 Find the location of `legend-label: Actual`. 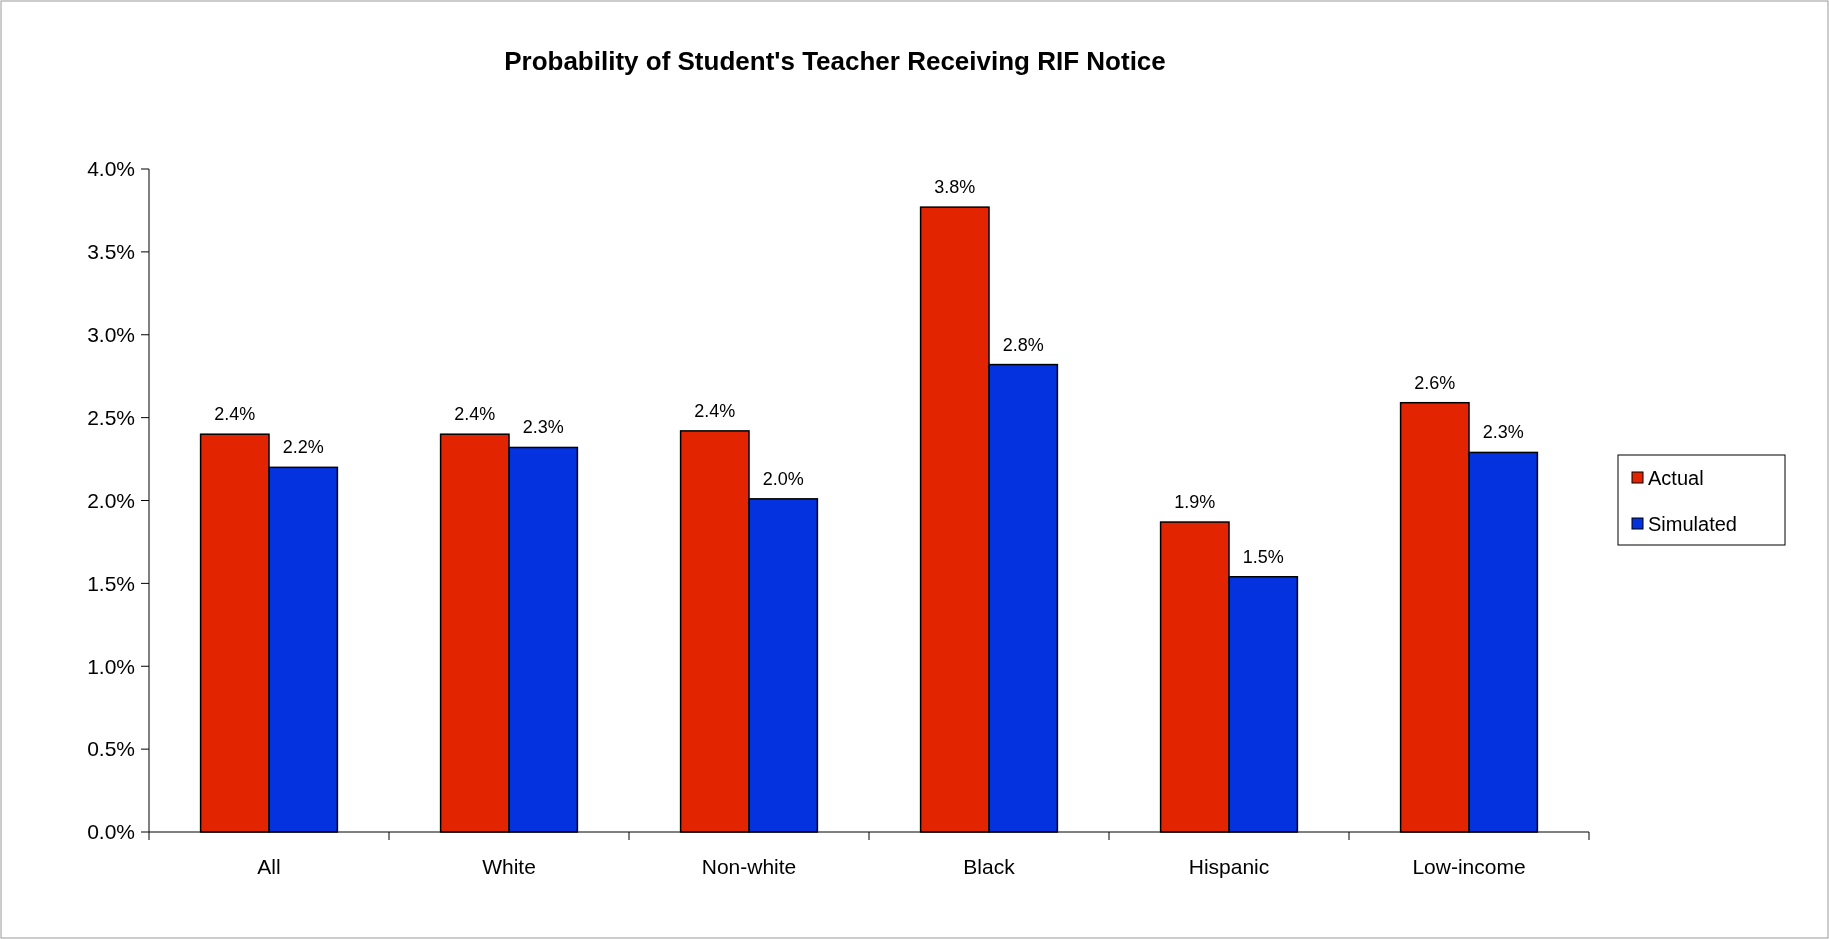

legend-label: Actual is located at coordinates (1676, 478).